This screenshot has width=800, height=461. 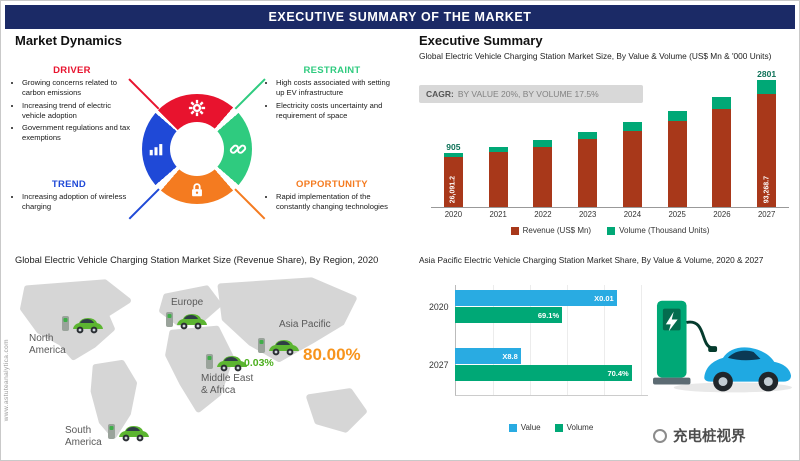 I want to click on ev-chart-legend: Revenue (US$ Mn) Volume (Thousand Units), so click(x=610, y=230).